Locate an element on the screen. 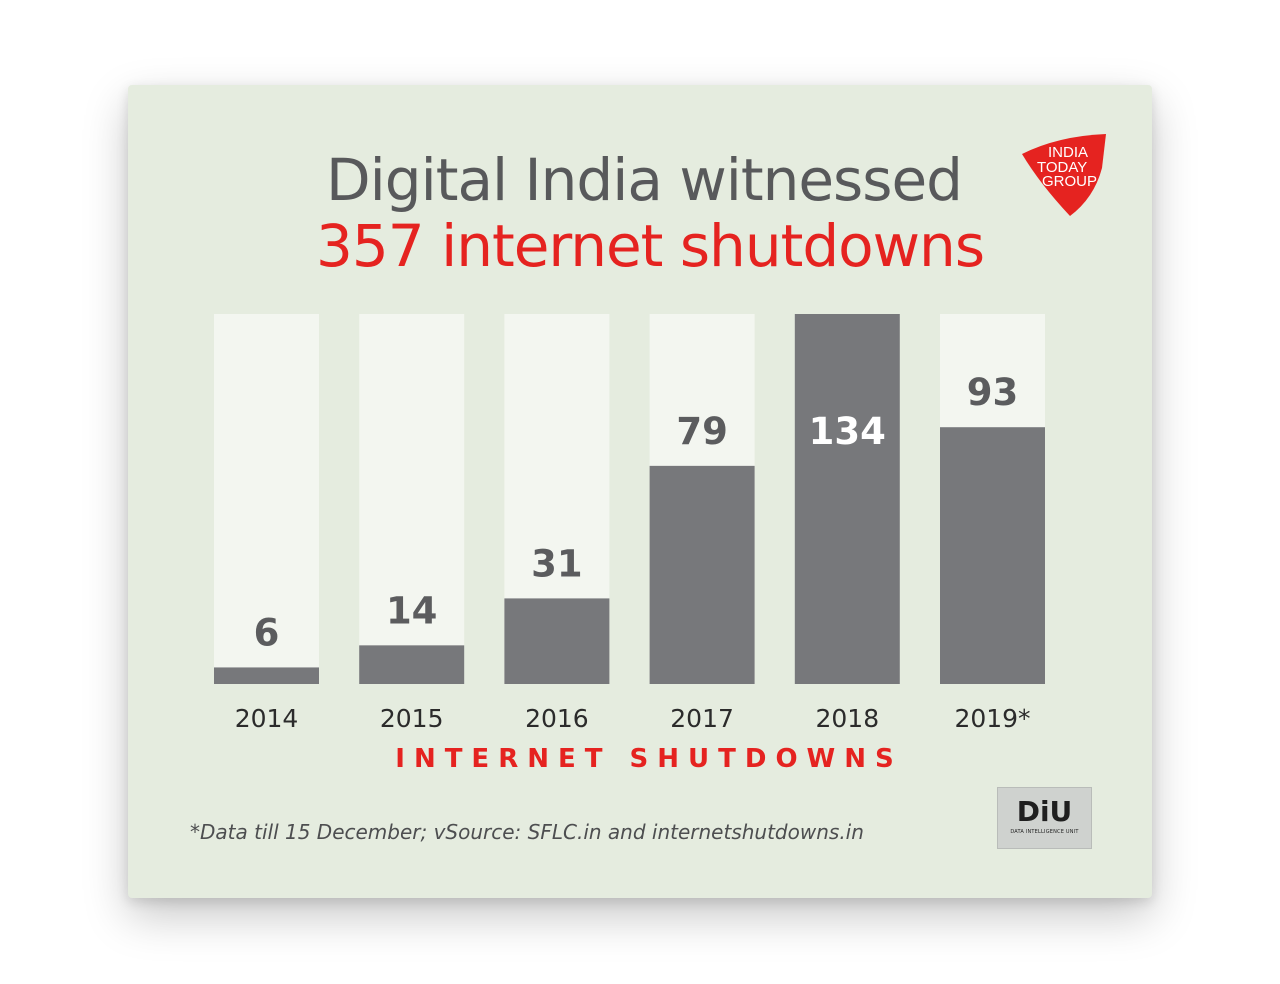 The height and width of the screenshot is (984, 1280). bar-track-2014 is located at coordinates (266, 499).